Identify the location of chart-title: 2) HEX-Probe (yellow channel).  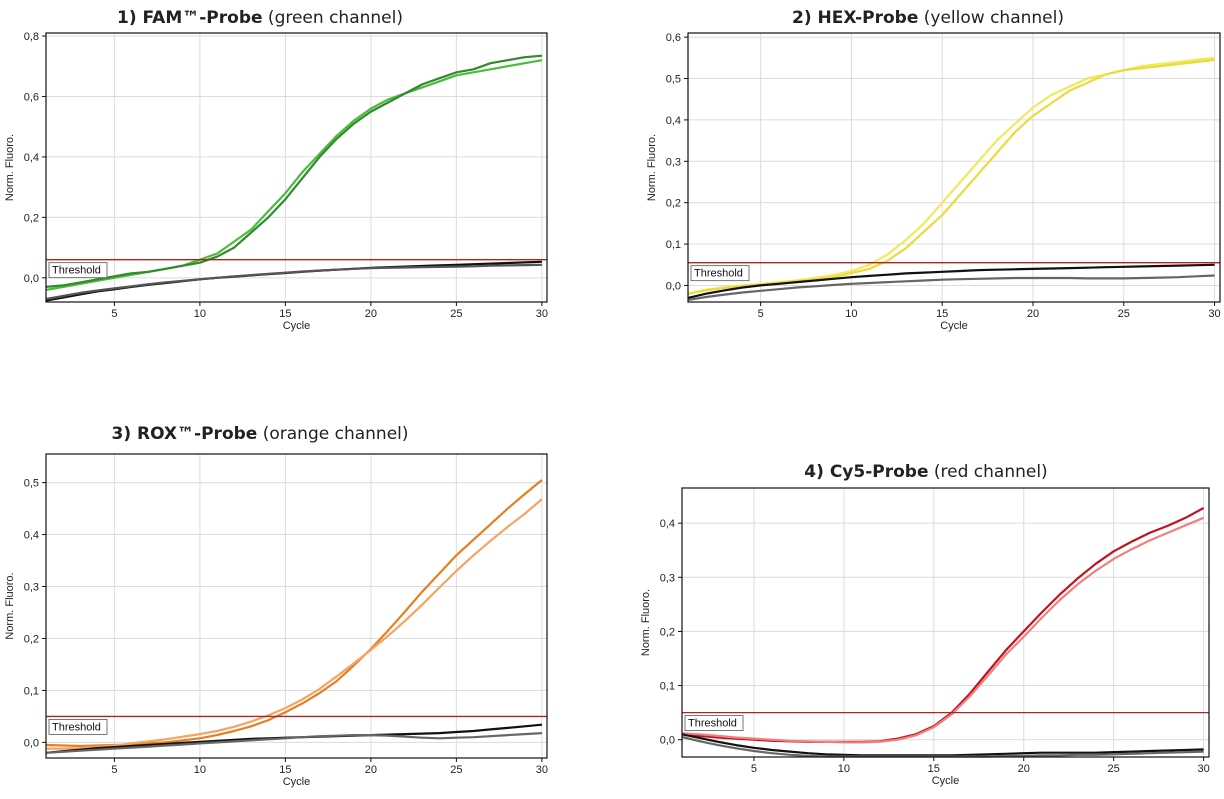
(923, 18).